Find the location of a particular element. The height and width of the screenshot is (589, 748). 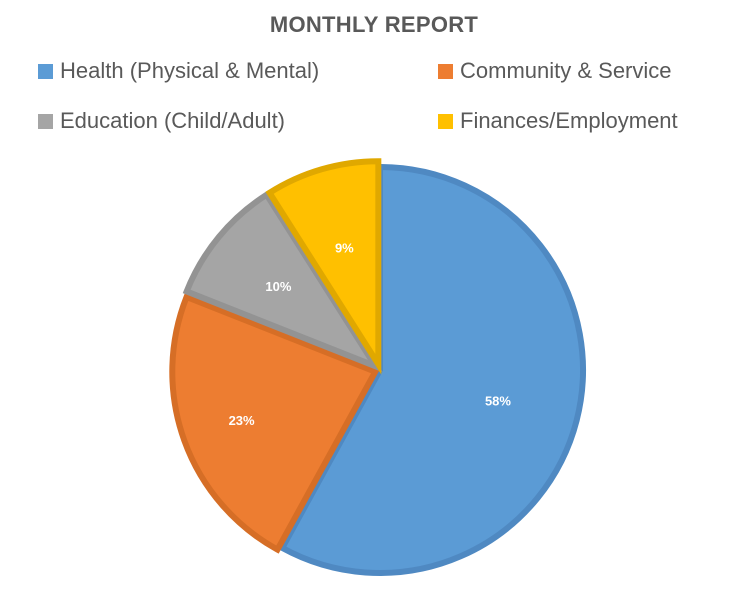

pie-slice-education is located at coordinates (282, 281).